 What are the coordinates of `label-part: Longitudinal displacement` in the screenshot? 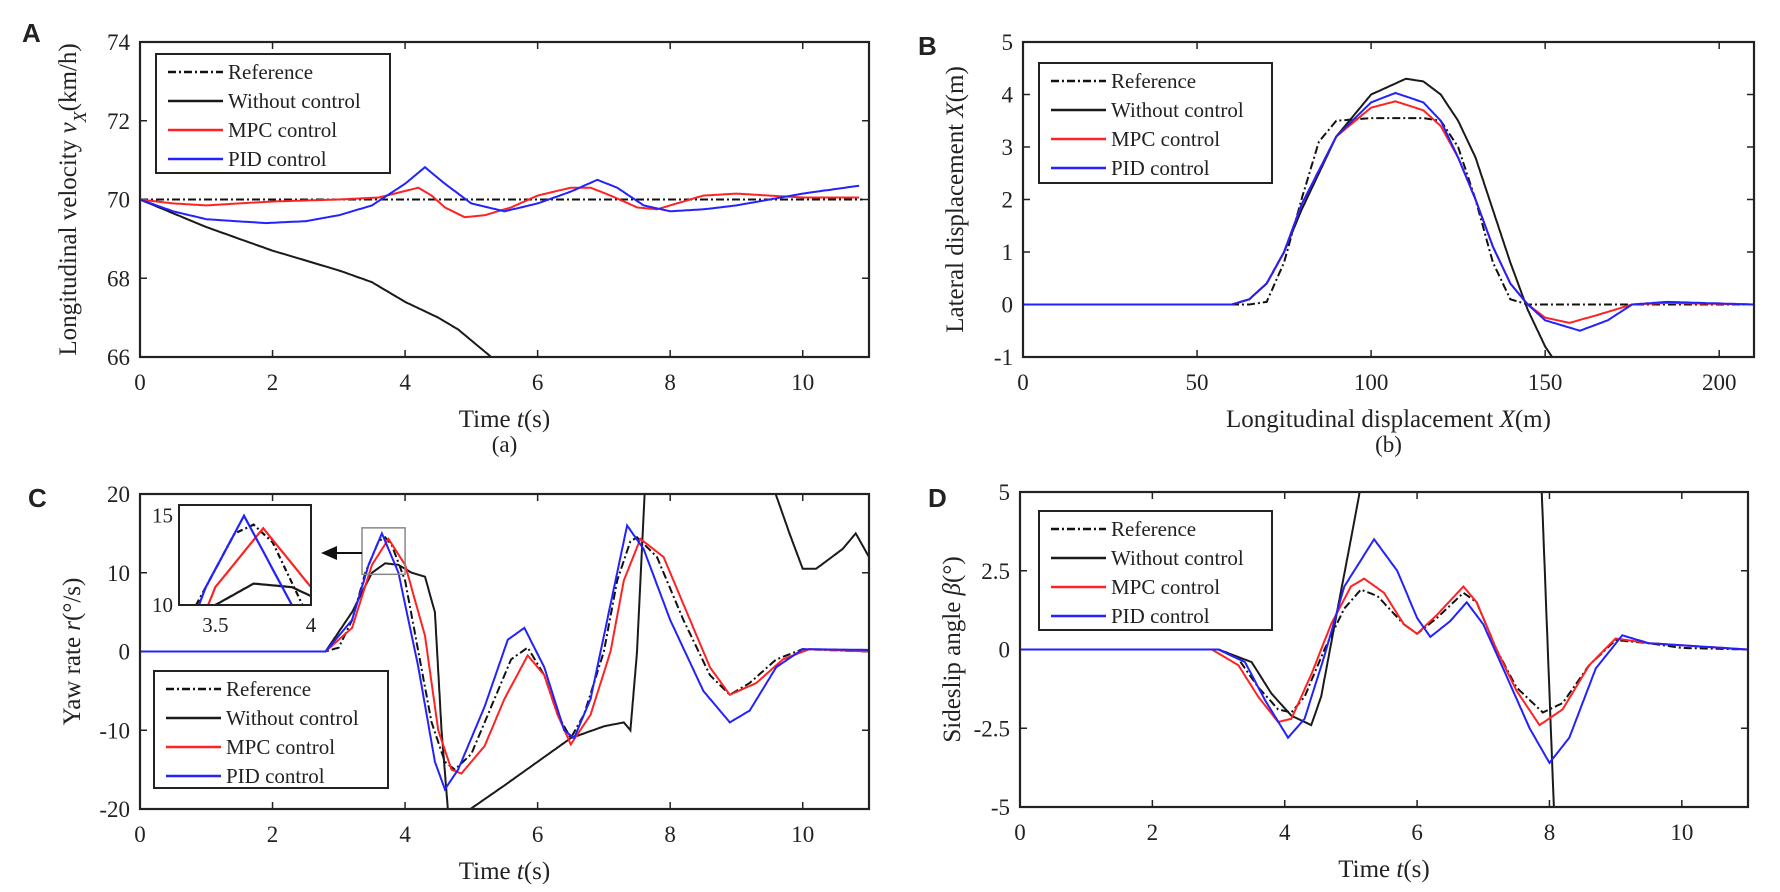 It's located at (1363, 419).